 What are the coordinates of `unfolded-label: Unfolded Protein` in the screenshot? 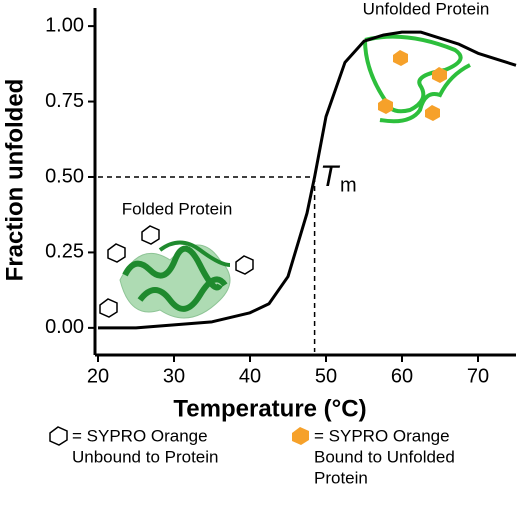 It's located at (426, 9).